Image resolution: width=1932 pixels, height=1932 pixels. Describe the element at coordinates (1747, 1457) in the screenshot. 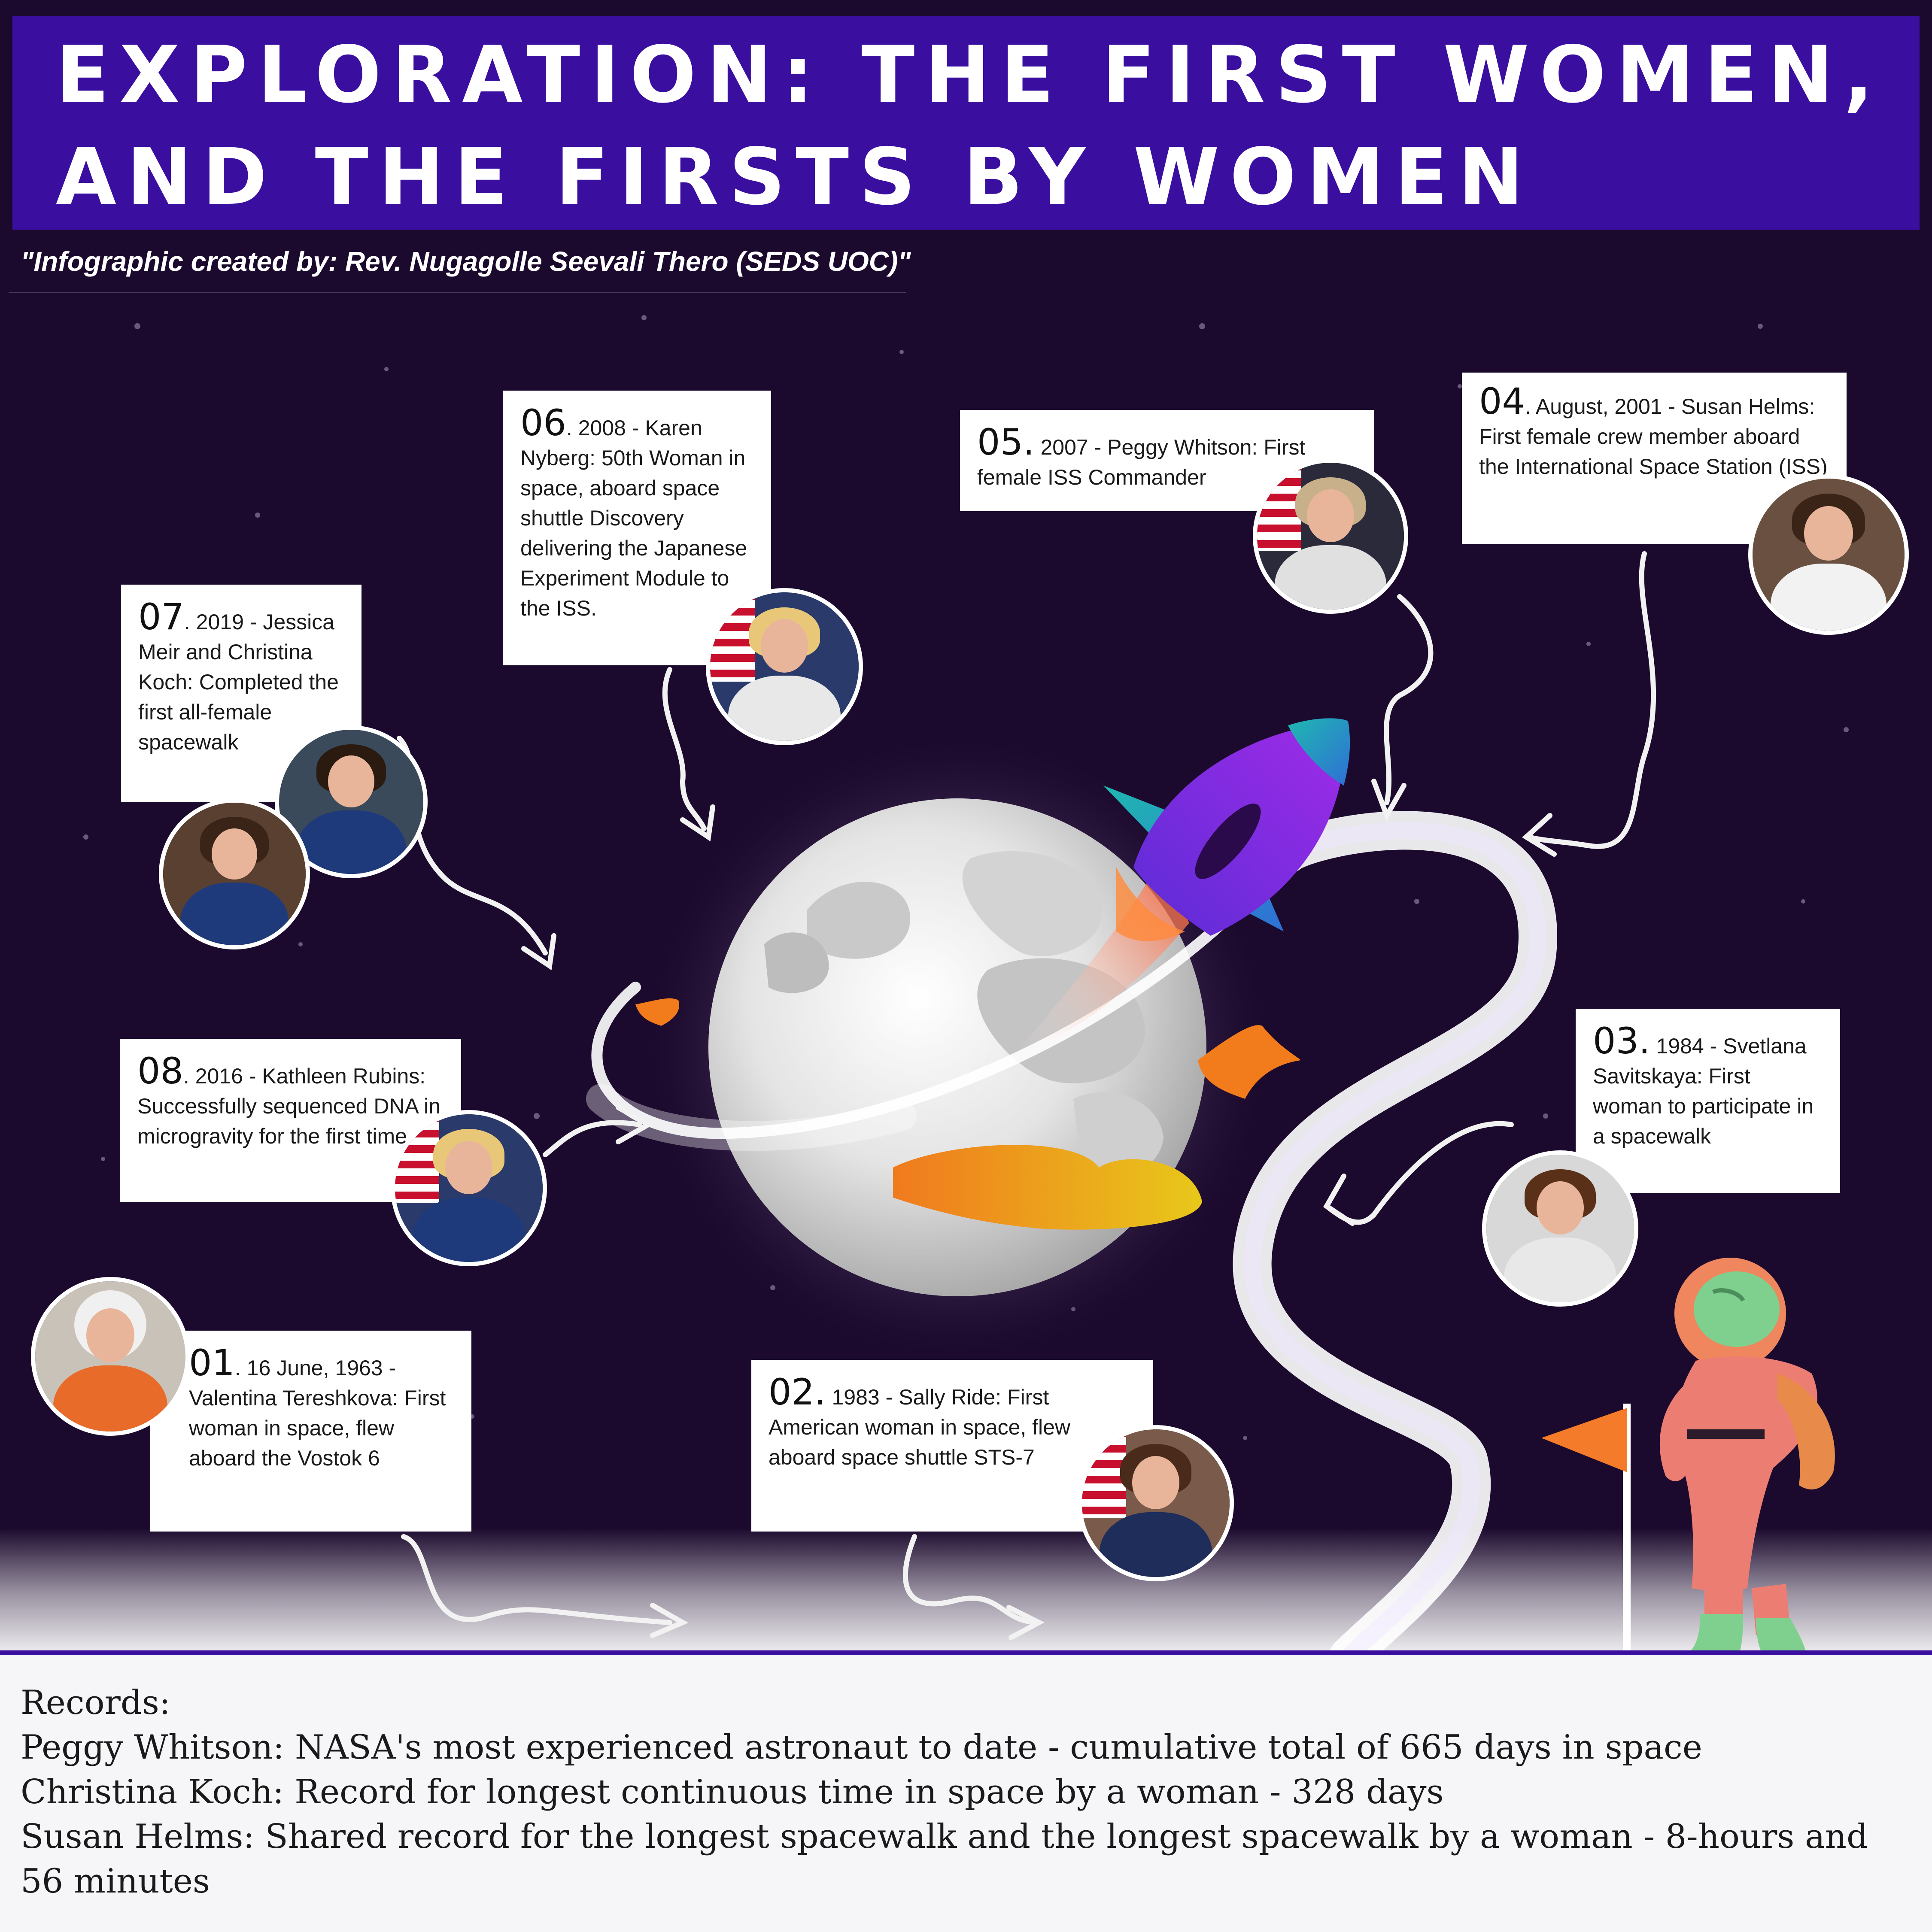

I see `astronaut-icon` at that location.